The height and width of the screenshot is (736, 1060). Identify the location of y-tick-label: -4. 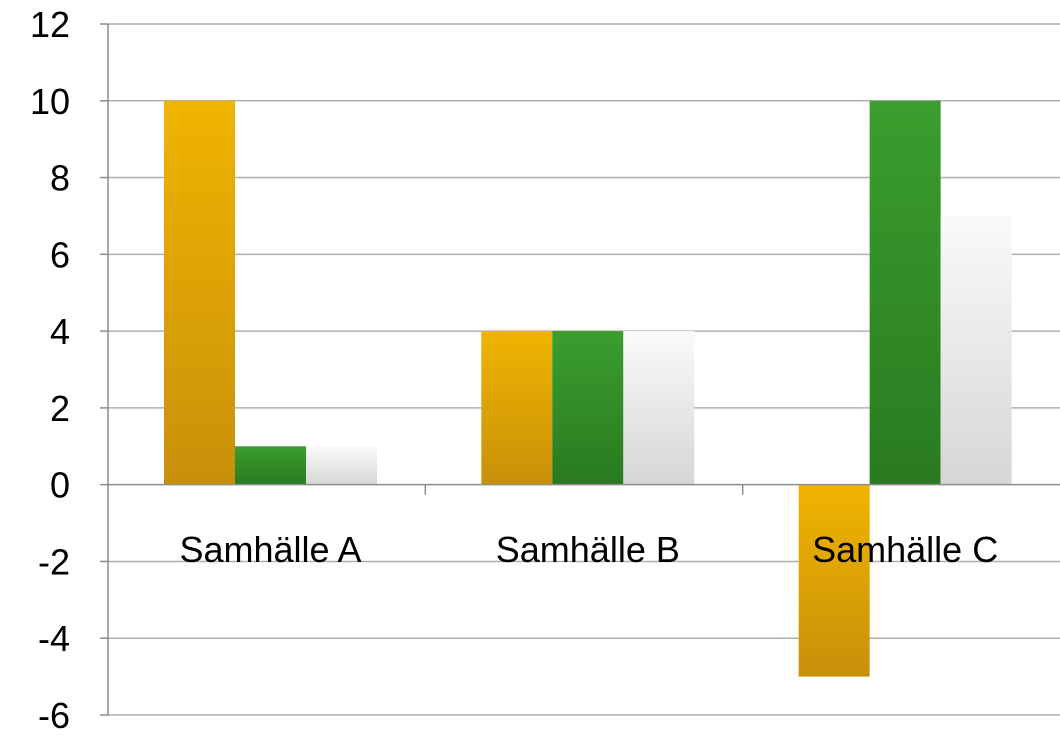
(54, 638).